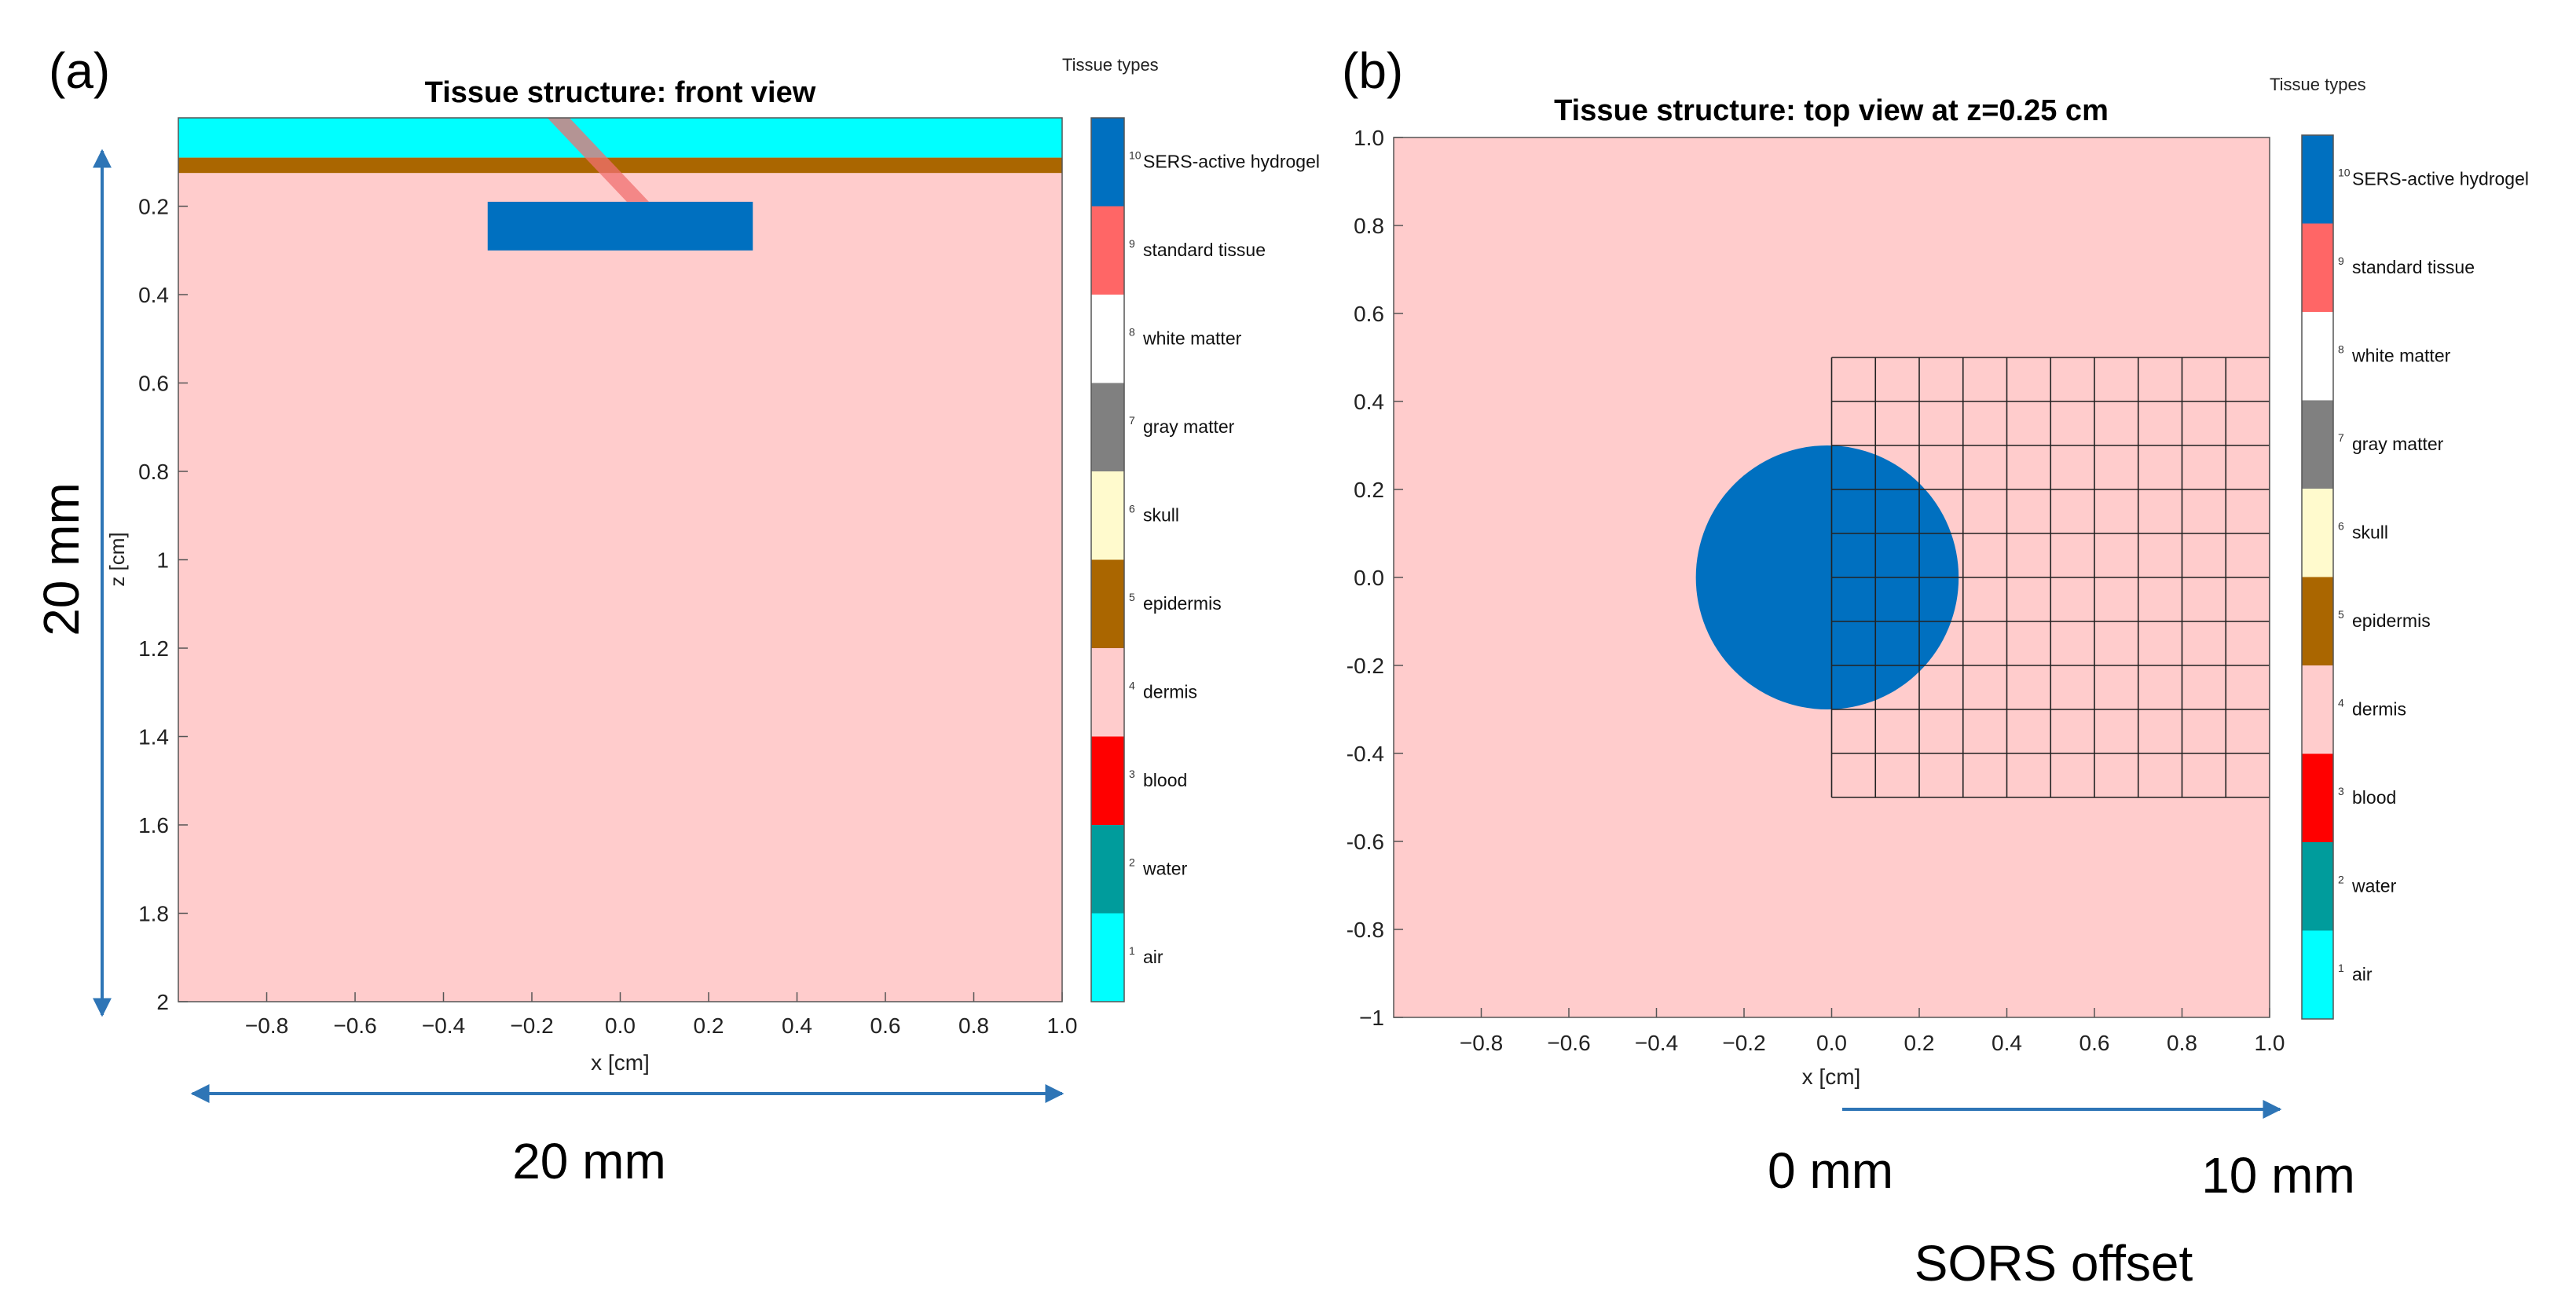 This screenshot has width=2576, height=1312. Describe the element at coordinates (2344, 172) in the screenshot. I see `colorbar-index: 10` at that location.